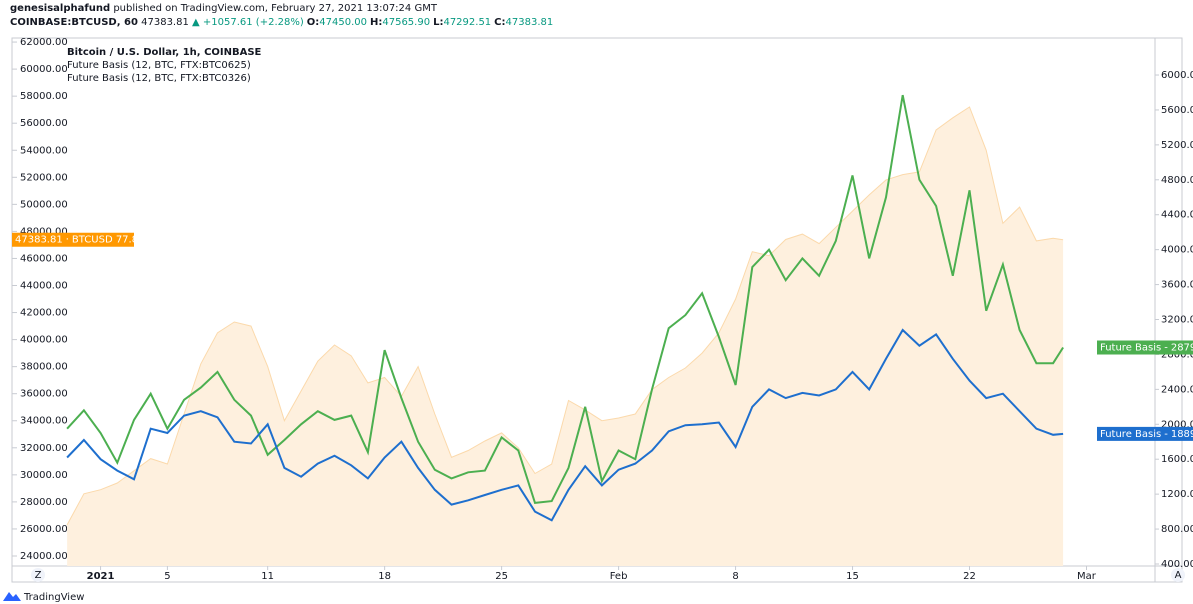 Image resolution: width=1193 pixels, height=604 pixels. What do you see at coordinates (852, 576) in the screenshot?
I see `x-tick-label: 15` at bounding box center [852, 576].